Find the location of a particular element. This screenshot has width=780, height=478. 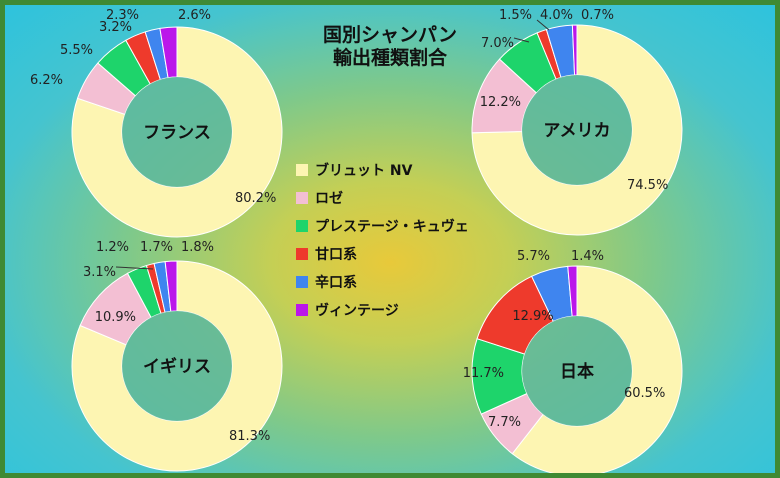

data-label: 1.4% is located at coordinates (587, 256).